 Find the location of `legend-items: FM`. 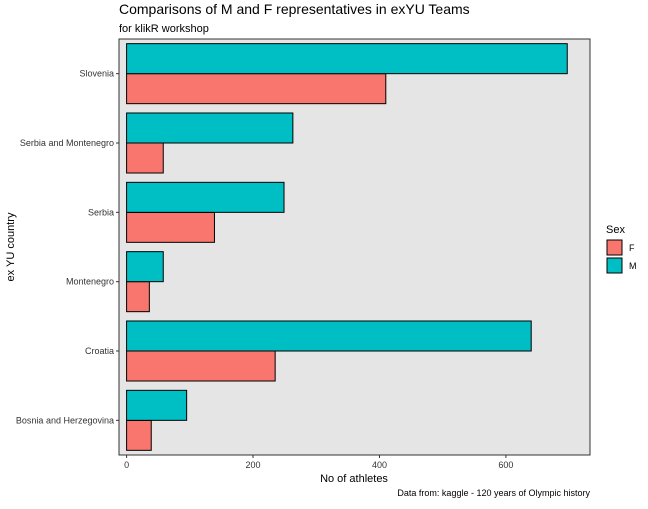

legend-items: FM is located at coordinates (621, 256).